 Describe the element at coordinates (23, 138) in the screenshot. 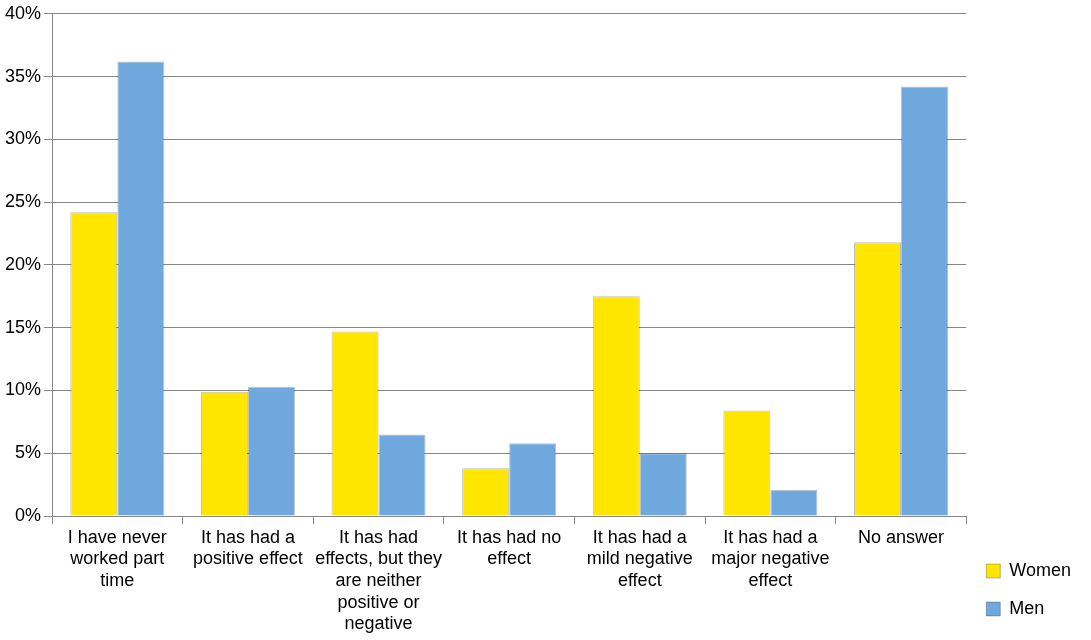

I see `y-tick-label: 30%` at that location.